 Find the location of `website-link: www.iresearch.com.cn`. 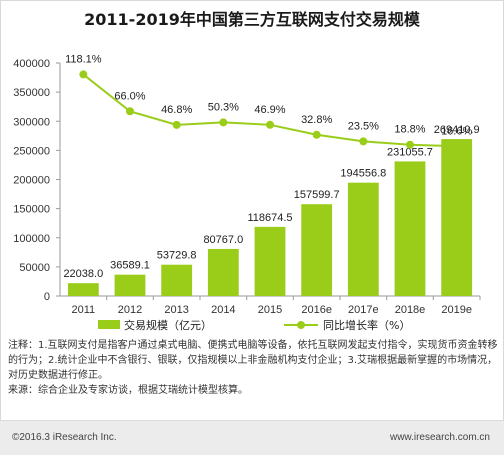

website-link: www.iresearch.com.cn is located at coordinates (439, 437).